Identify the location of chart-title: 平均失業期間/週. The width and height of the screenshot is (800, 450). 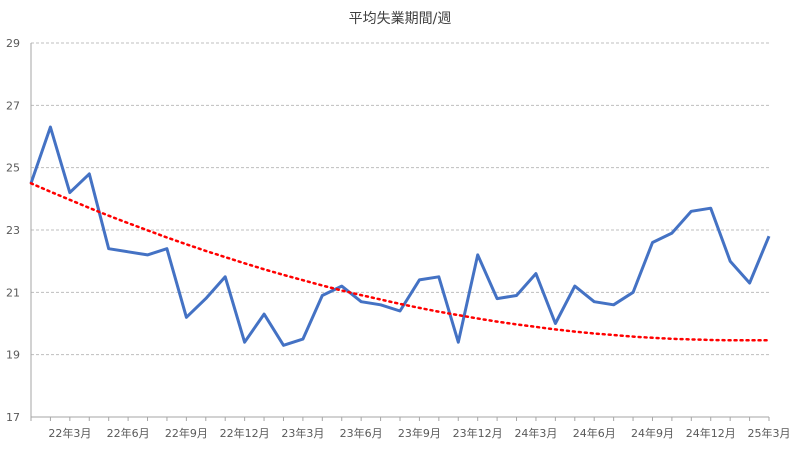
(400, 19).